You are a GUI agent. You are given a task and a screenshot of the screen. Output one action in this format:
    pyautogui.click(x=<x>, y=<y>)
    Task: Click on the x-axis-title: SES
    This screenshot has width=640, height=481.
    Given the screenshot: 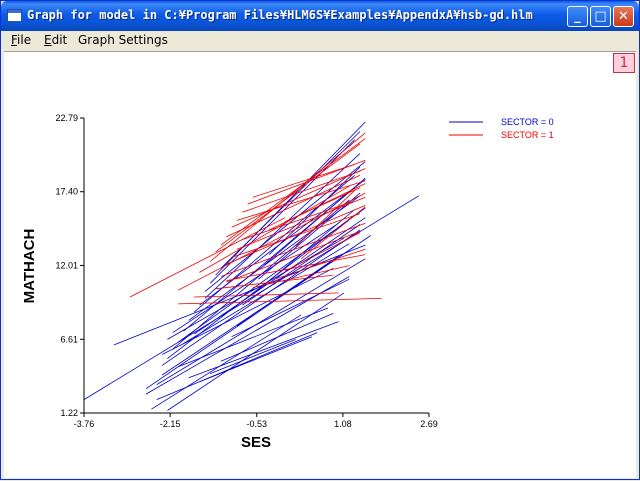 What is the action you would take?
    pyautogui.click(x=256, y=442)
    